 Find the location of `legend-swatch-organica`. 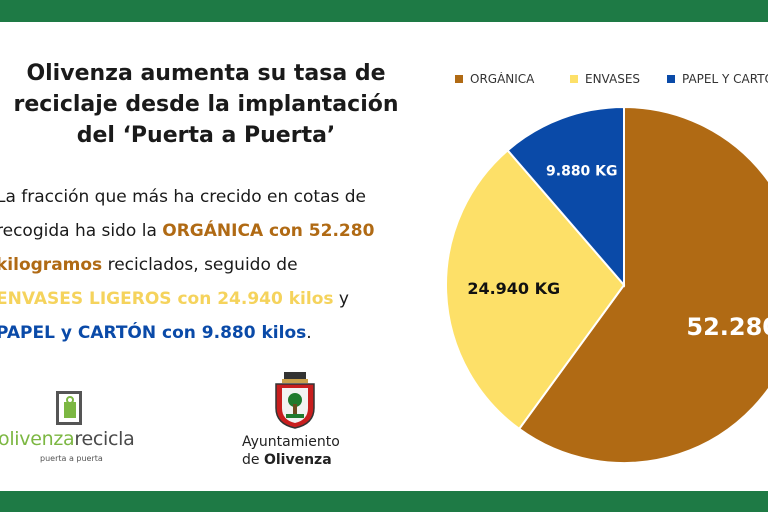

legend-swatch-organica is located at coordinates (459, 79).